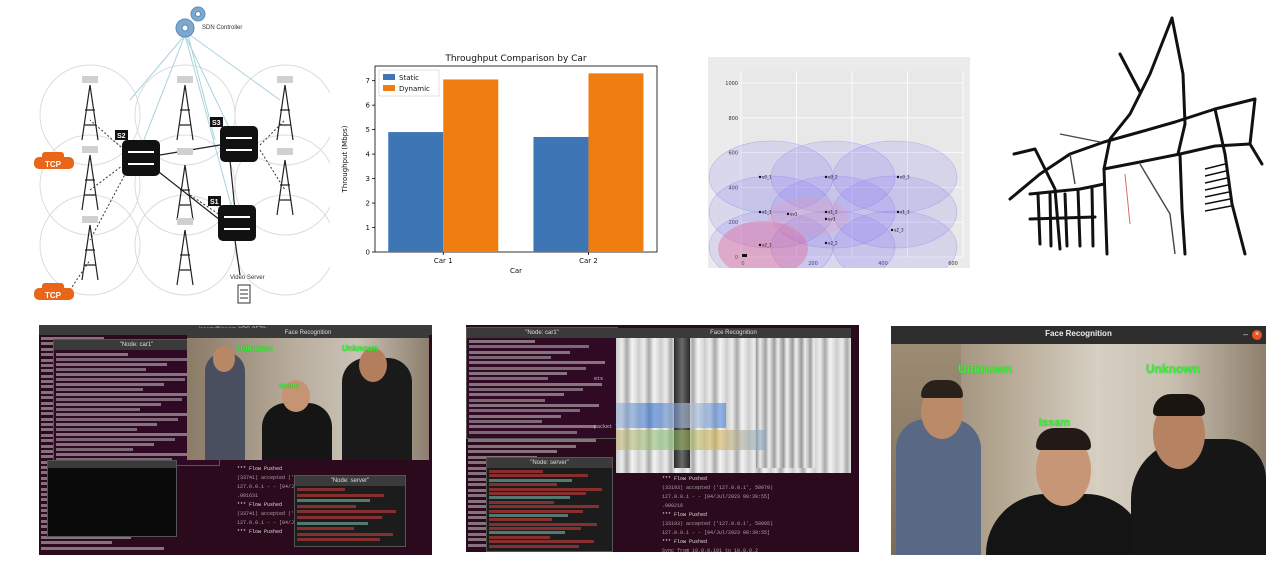 The image size is (1280, 564). What do you see at coordinates (899, 230) in the screenshot?
I see `node-label: e2_3` at bounding box center [899, 230].